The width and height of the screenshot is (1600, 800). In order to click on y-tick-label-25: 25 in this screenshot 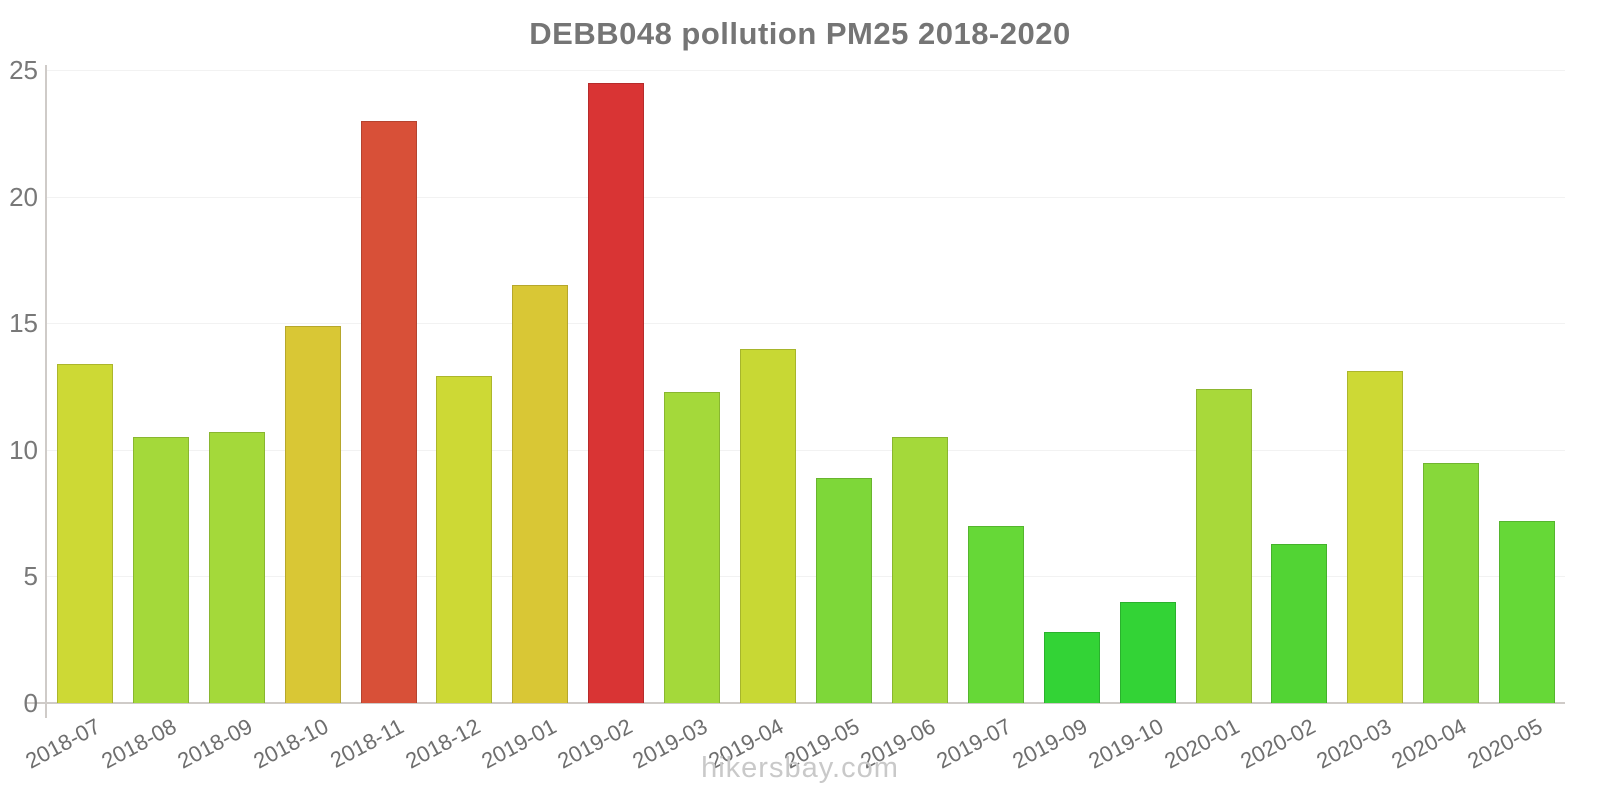, I will do `click(23, 70)`.